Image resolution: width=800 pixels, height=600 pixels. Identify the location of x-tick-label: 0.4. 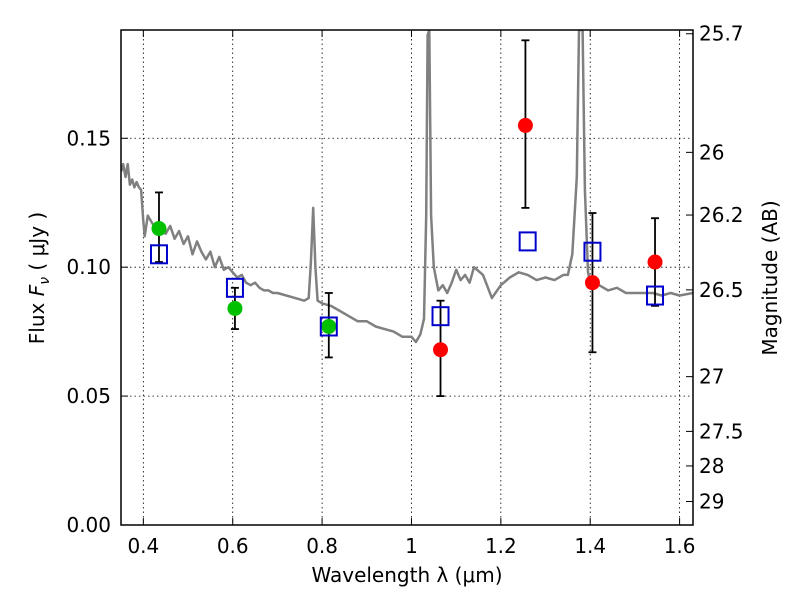
(143, 546).